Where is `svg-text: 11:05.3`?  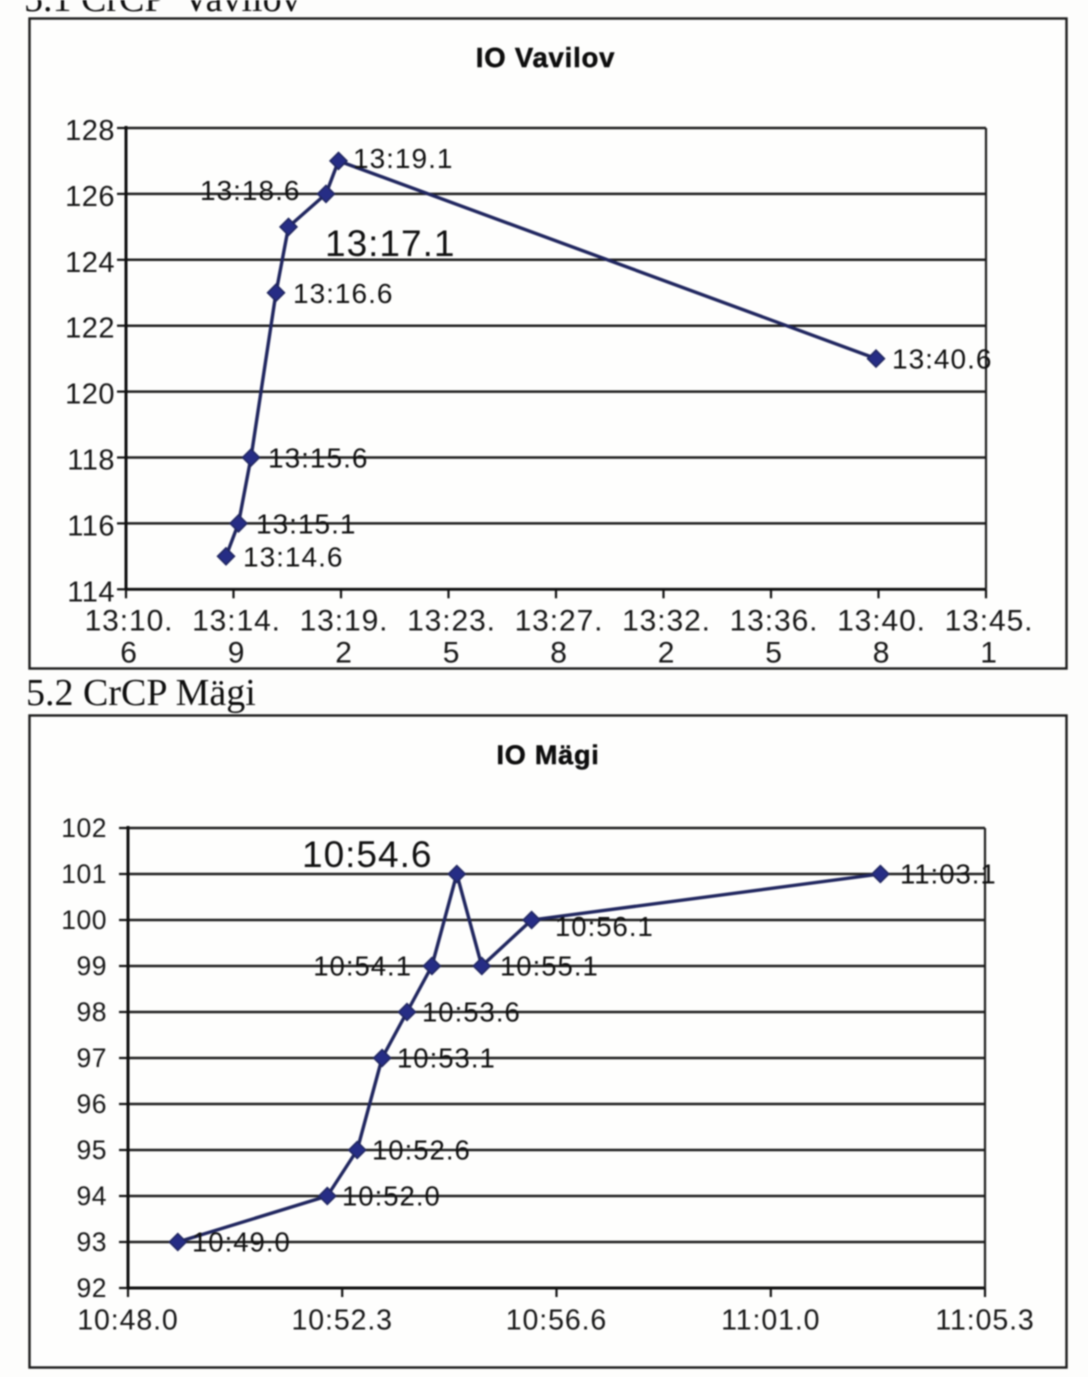
svg-text: 11:05.3 is located at coordinates (984, 1321).